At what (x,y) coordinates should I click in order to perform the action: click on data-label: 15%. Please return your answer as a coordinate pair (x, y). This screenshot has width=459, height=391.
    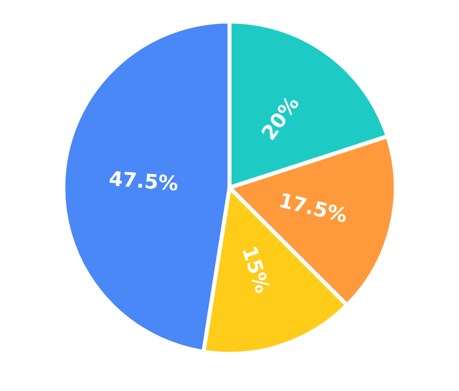
    Looking at the image, I should click on (256, 269).